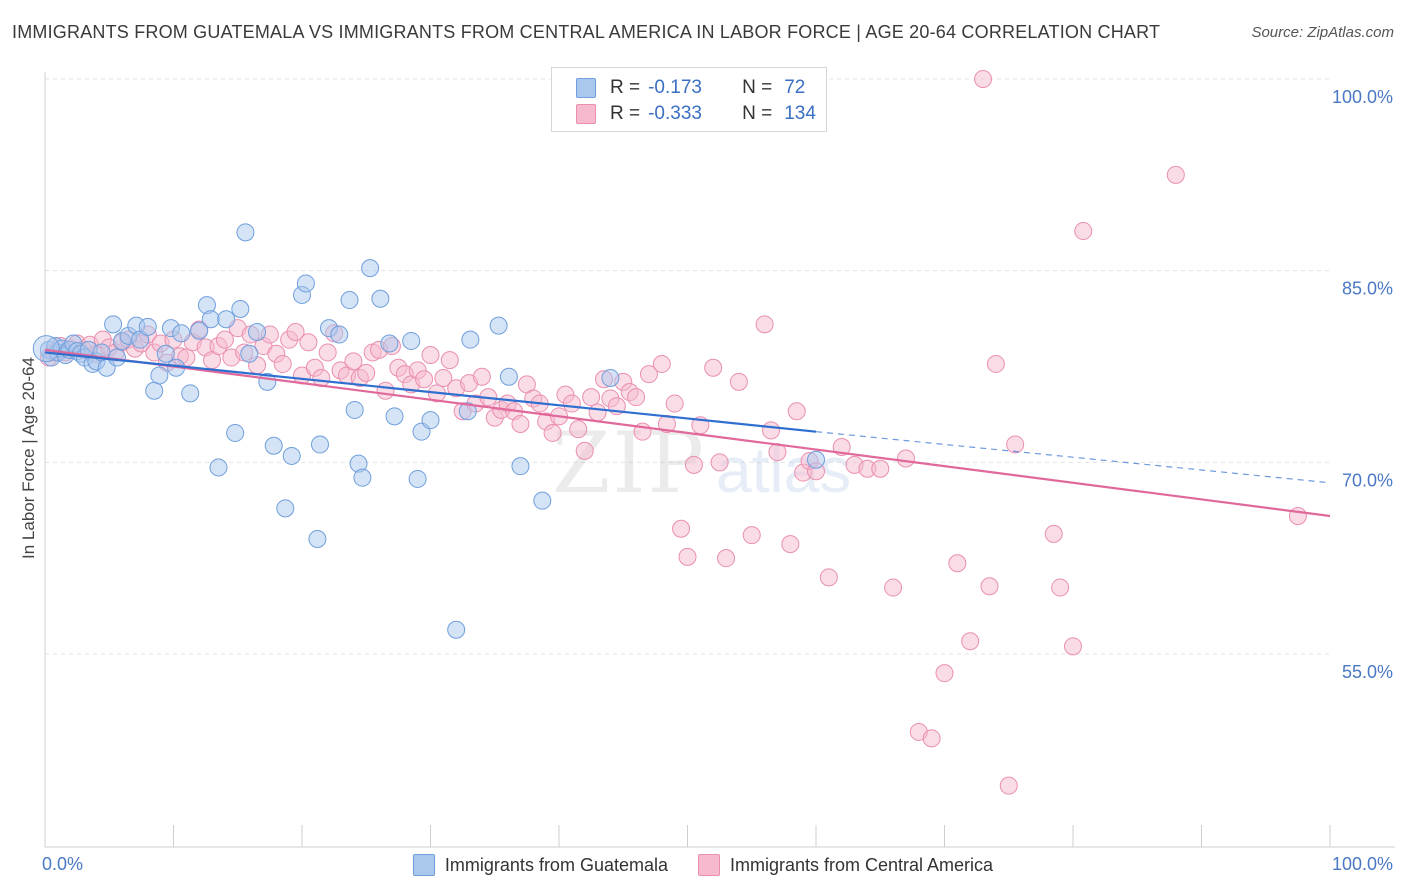 The image size is (1406, 892). What do you see at coordinates (1367, 289) in the screenshot?
I see `y-tick-label: 85.0%` at bounding box center [1367, 289].